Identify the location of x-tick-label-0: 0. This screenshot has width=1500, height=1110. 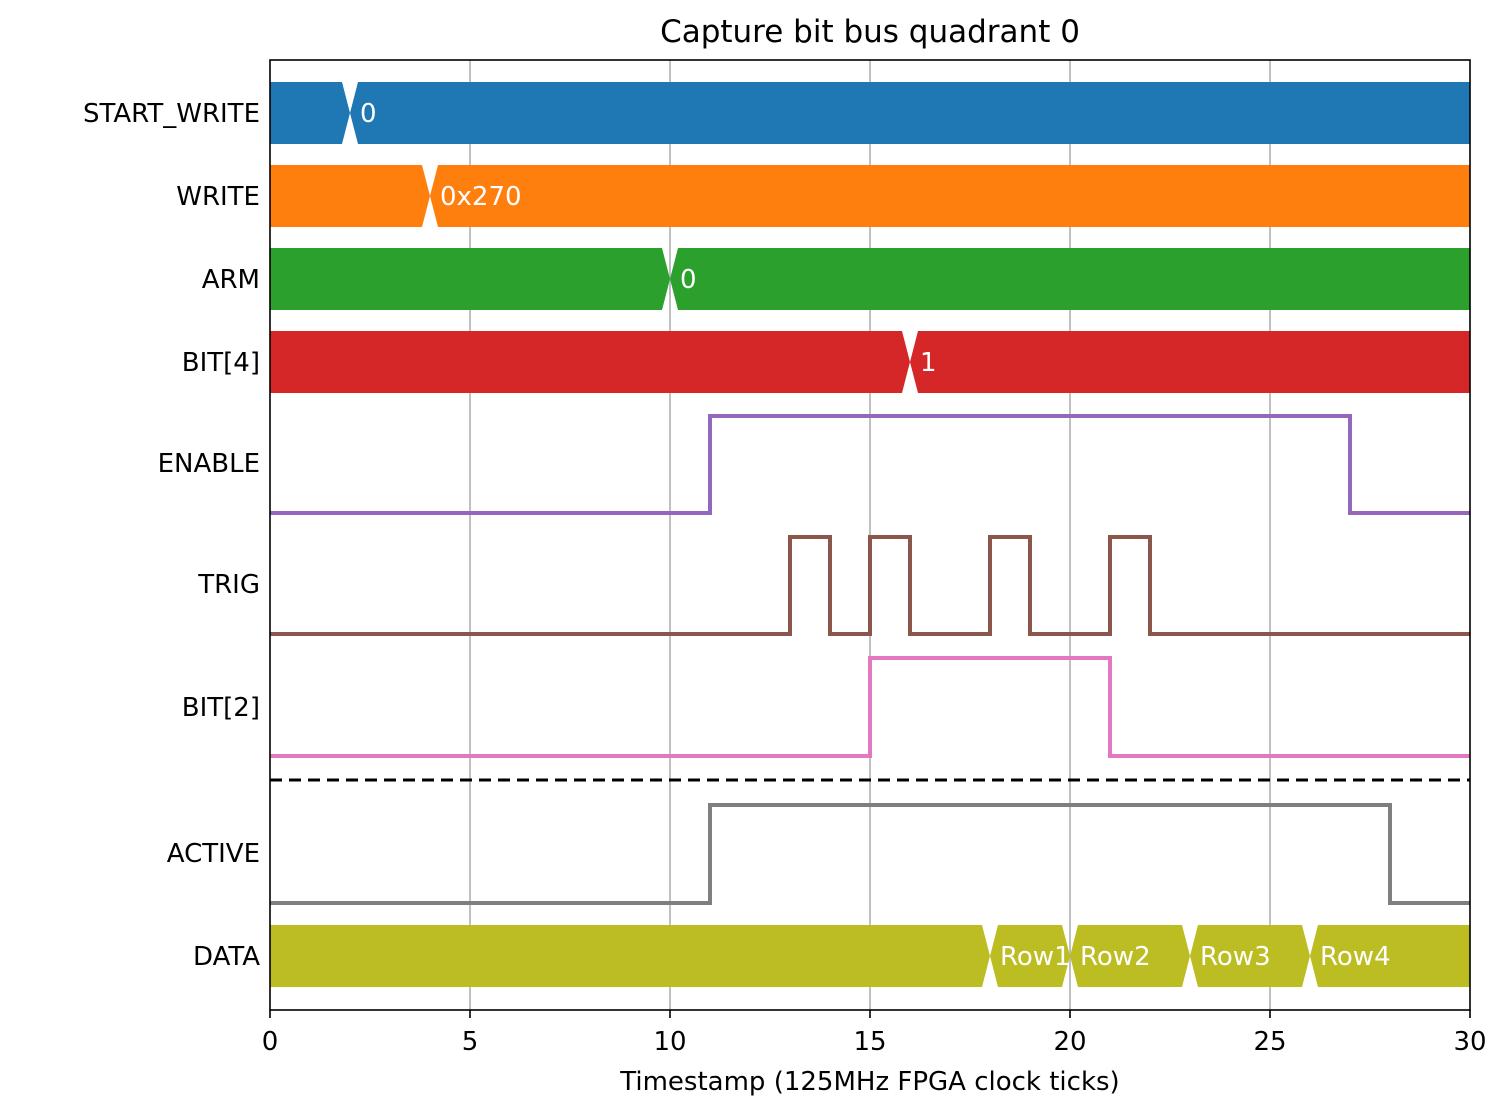
(270, 1042).